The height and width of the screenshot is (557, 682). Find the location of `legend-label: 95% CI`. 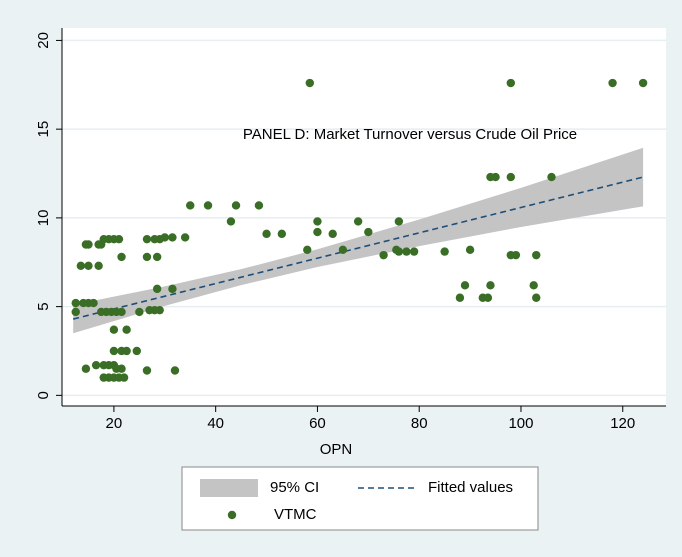

legend-label: 95% CI is located at coordinates (294, 487).